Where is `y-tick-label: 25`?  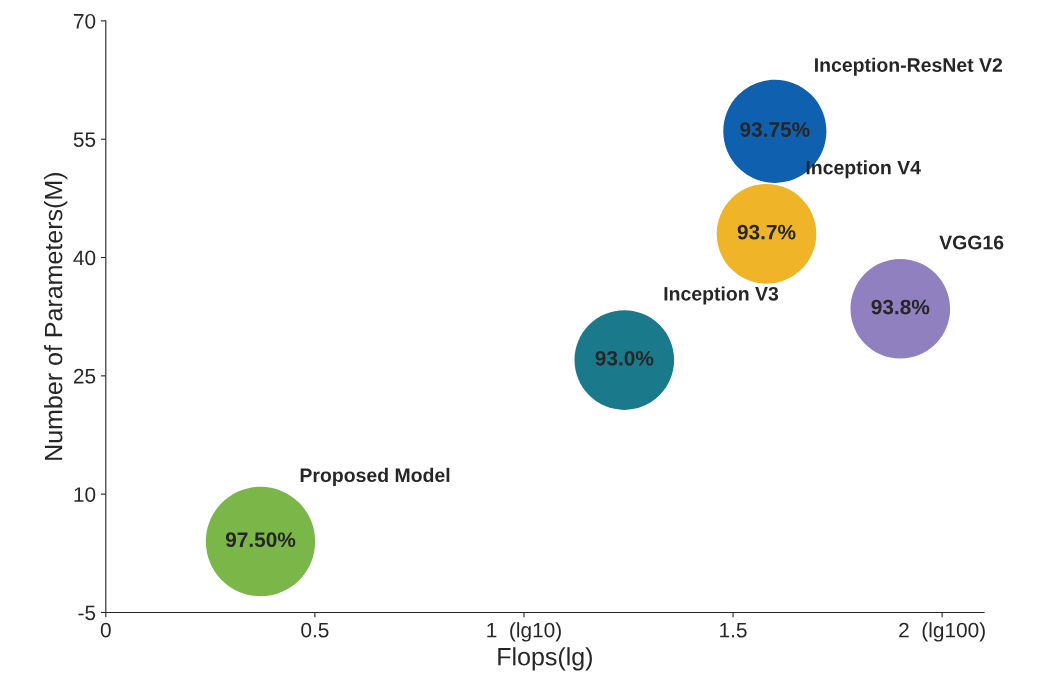
y-tick-label: 25 is located at coordinates (84, 376).